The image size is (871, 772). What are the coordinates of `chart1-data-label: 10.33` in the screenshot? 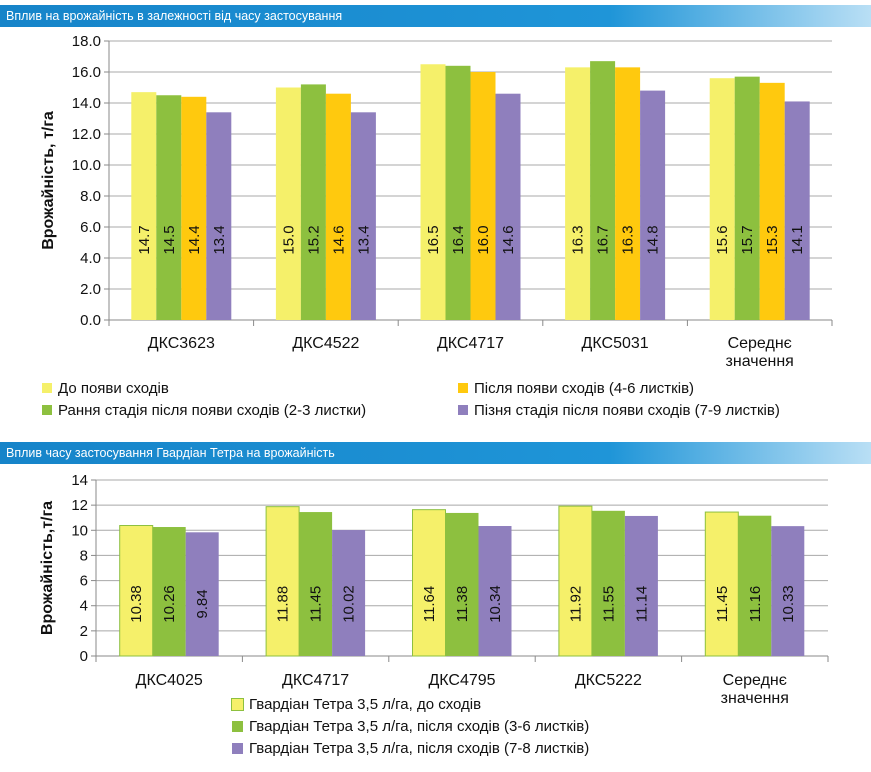 It's located at (788, 604).